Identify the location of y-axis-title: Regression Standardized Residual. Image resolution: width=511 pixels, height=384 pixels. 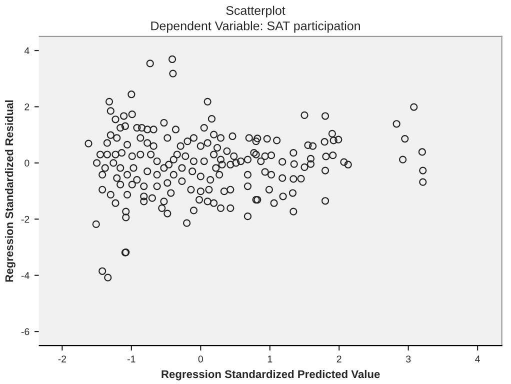
(10, 191).